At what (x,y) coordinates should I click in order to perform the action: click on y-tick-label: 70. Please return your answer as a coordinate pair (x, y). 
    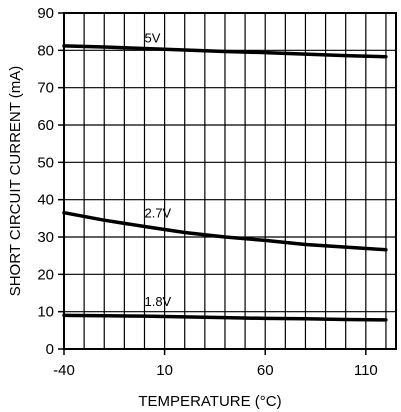
    Looking at the image, I should click on (45, 88).